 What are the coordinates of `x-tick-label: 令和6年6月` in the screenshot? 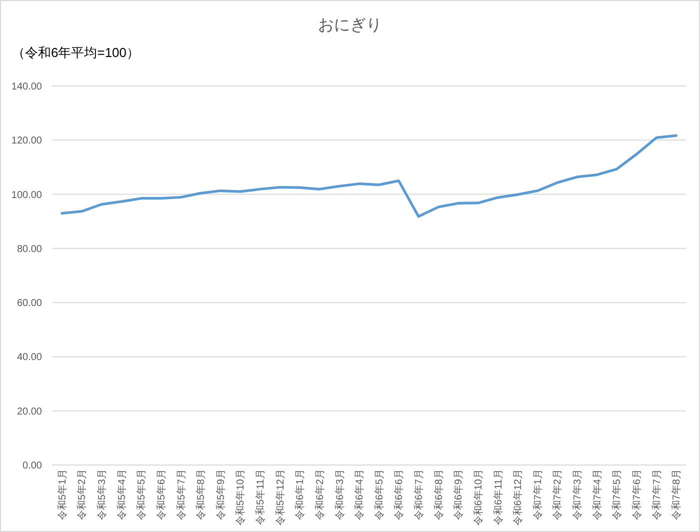 It's located at (399, 494).